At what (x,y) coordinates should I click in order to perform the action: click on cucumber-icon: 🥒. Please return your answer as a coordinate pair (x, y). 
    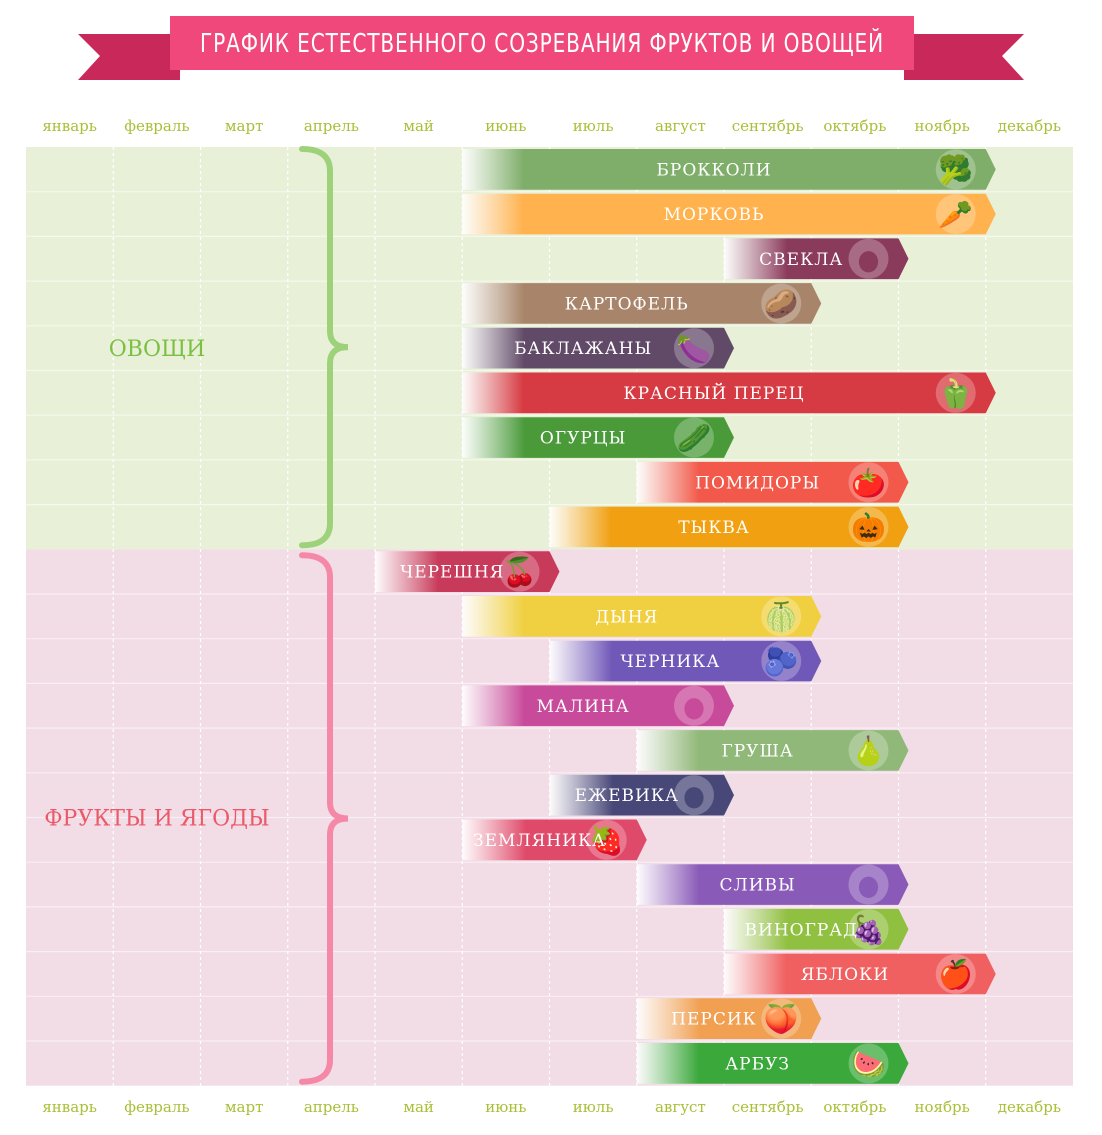
    Looking at the image, I should click on (694, 438).